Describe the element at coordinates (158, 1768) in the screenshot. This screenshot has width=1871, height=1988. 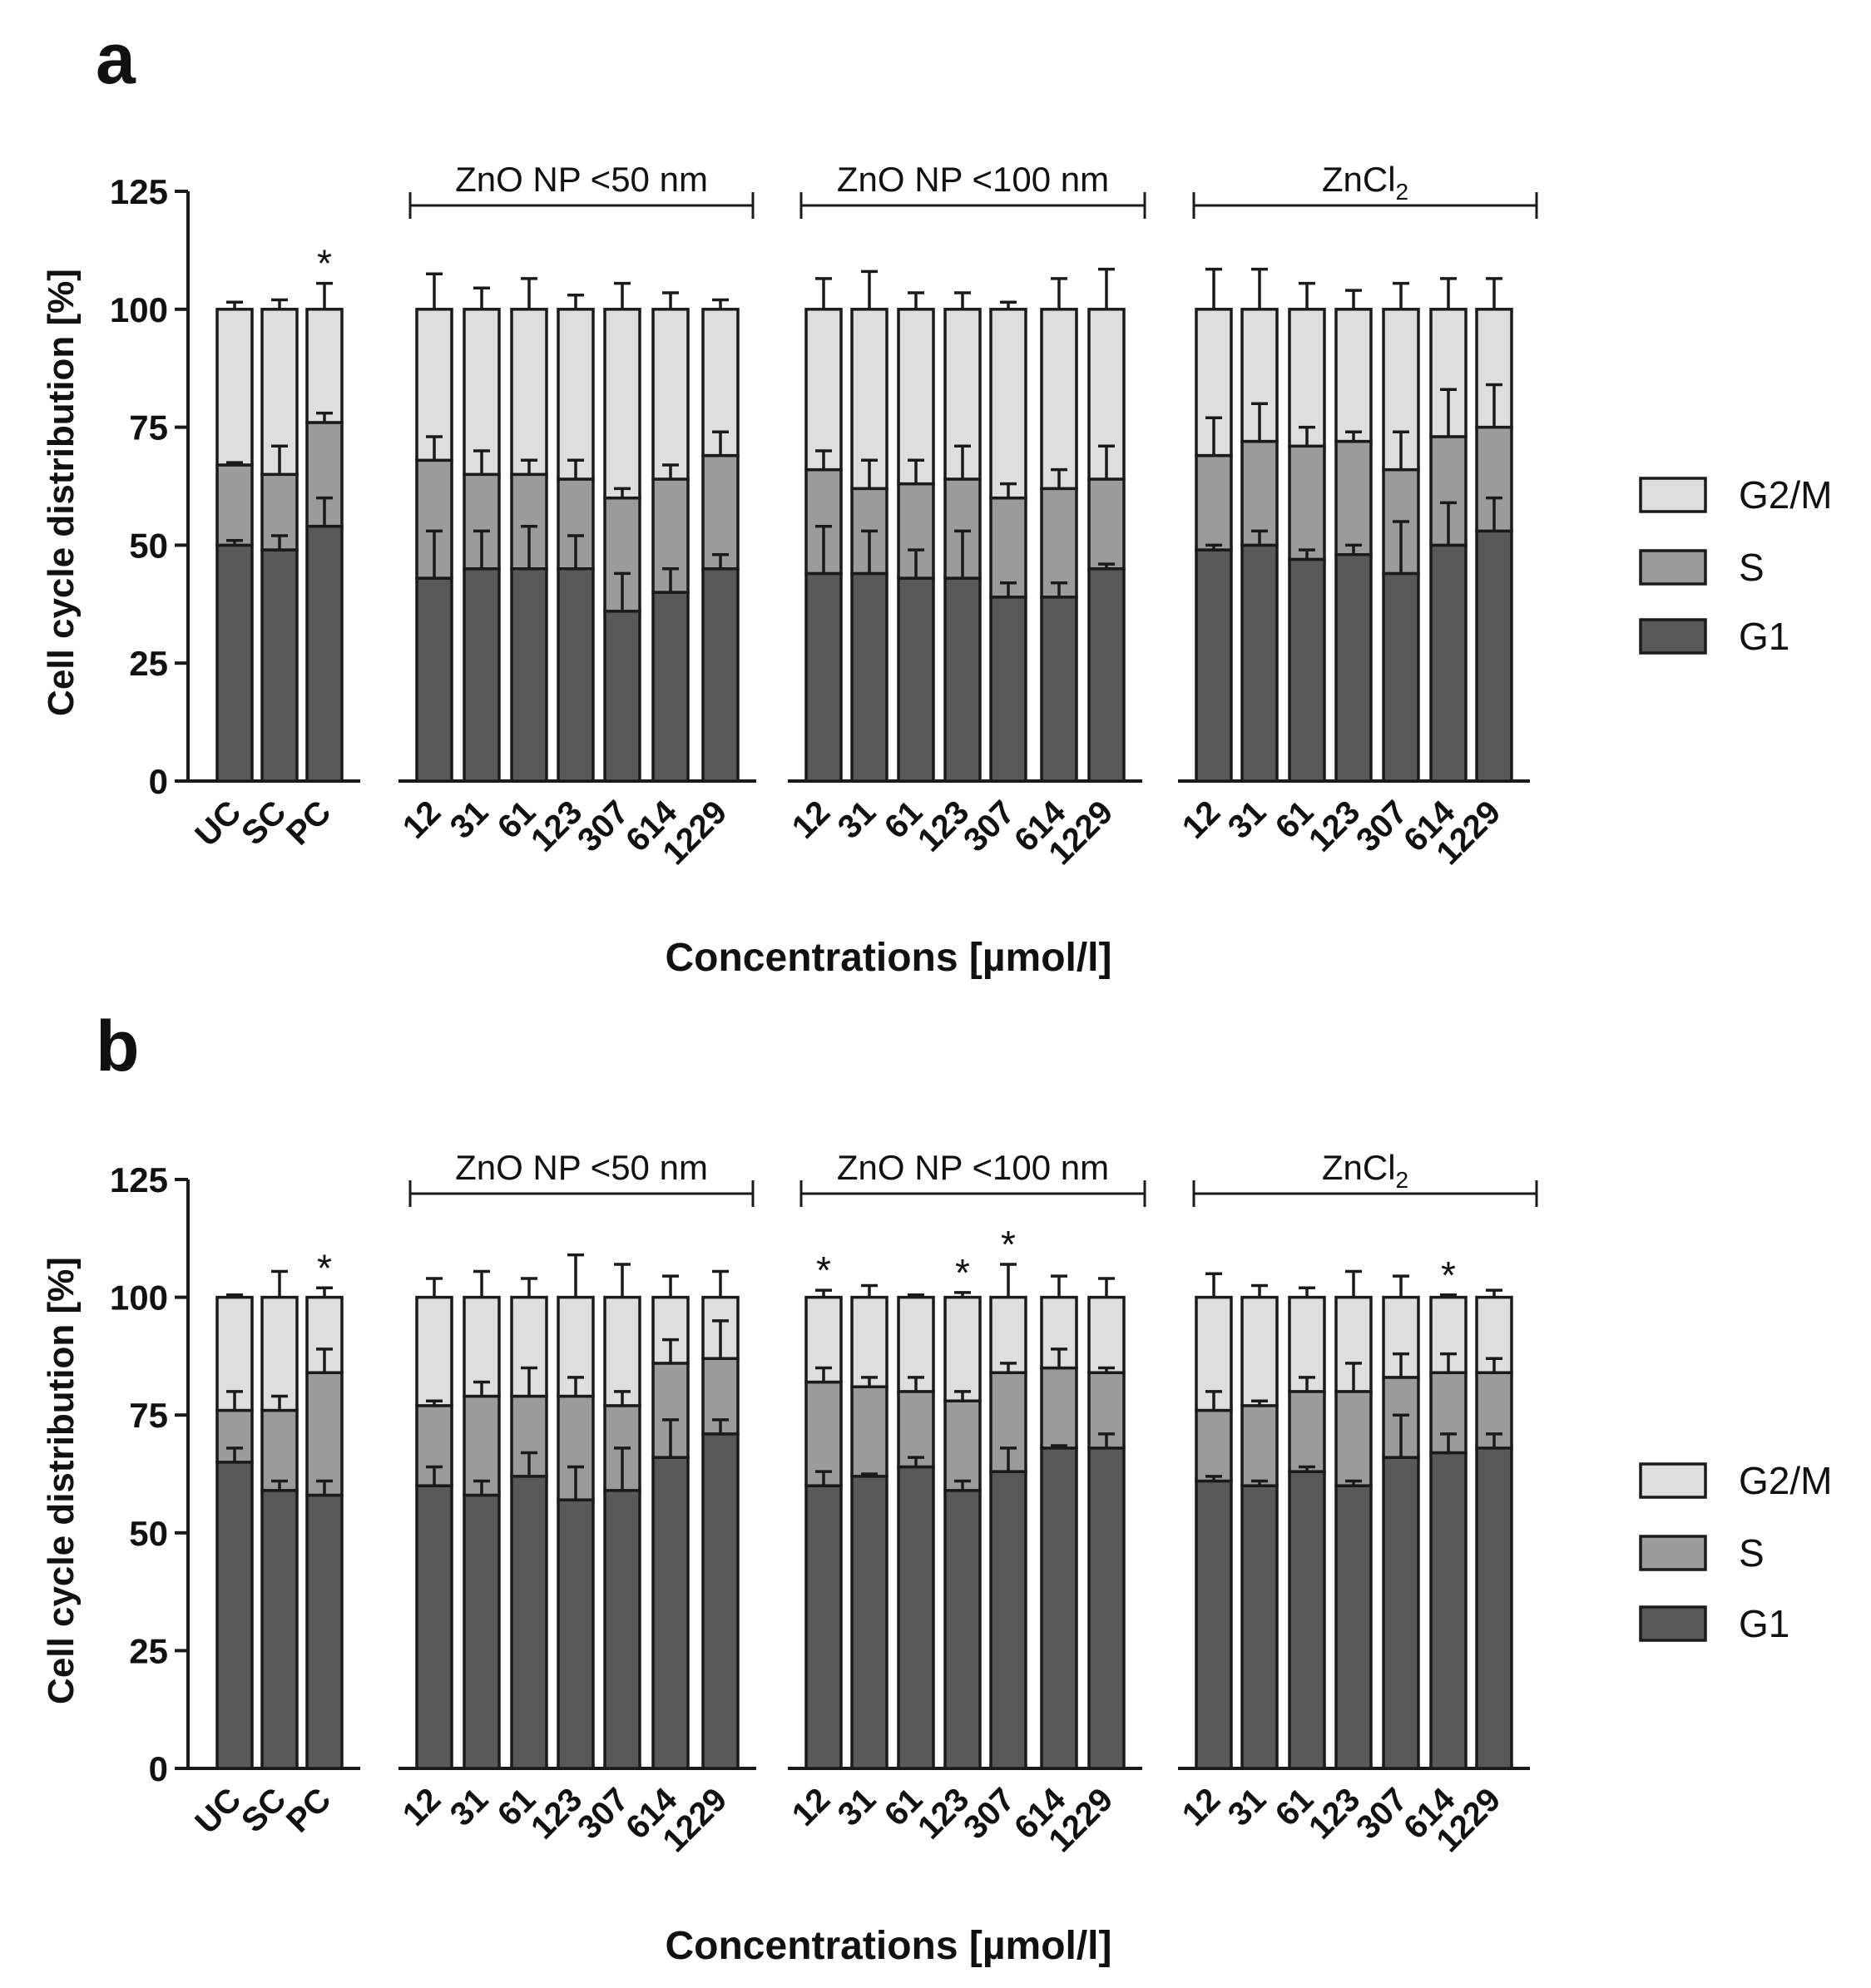
I see `y-tick-label: 0` at that location.